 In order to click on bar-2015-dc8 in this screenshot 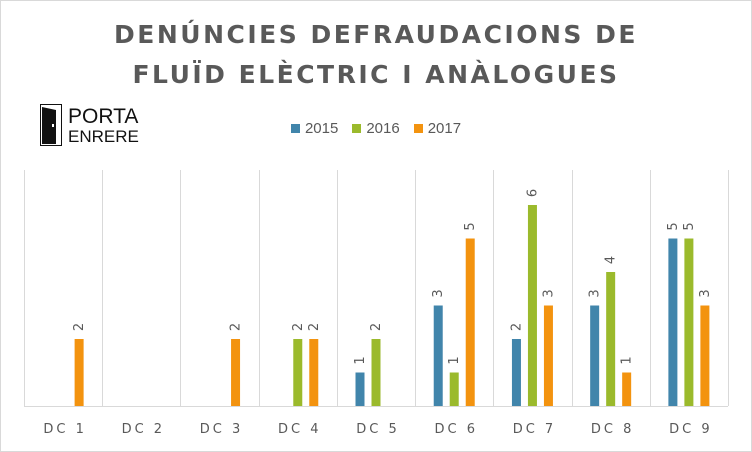, I will do `click(595, 355)`.